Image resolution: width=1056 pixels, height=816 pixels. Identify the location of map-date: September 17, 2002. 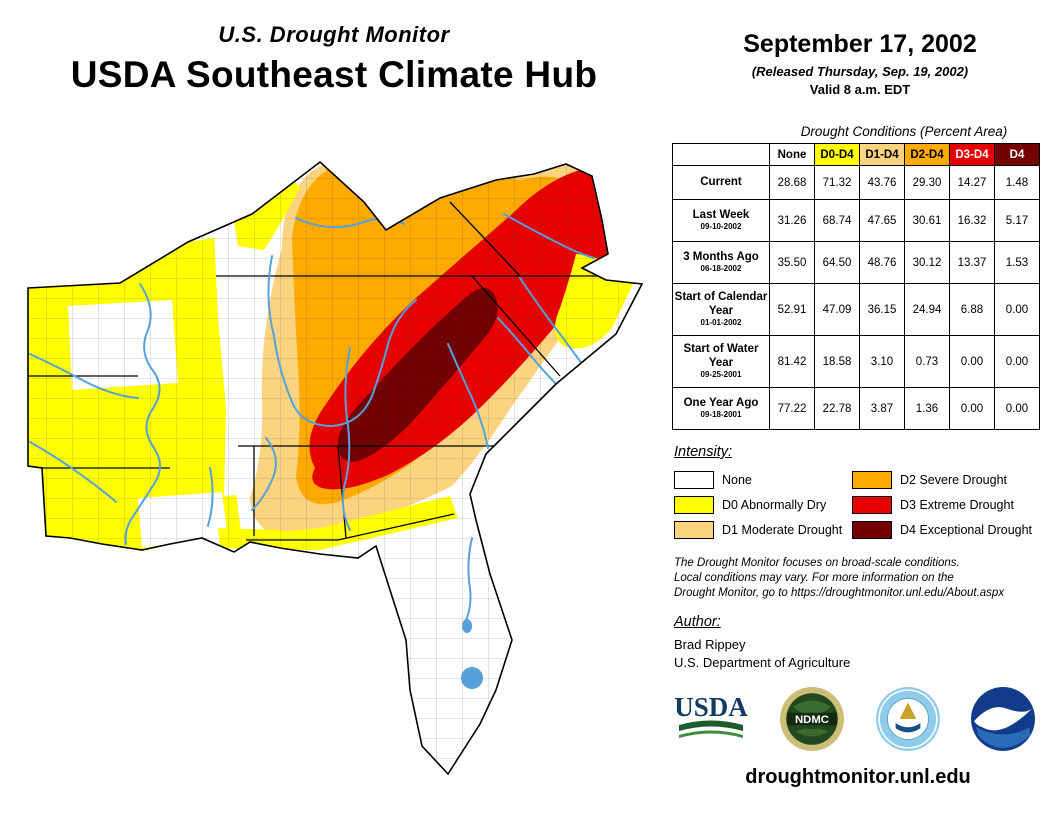
(860, 44).